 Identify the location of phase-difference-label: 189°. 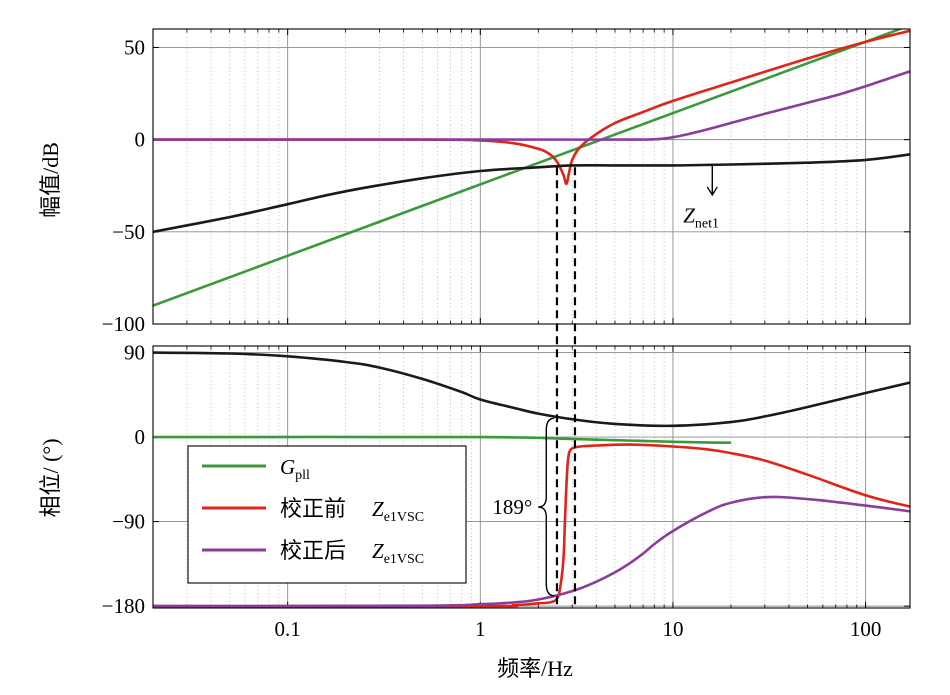
(512, 507).